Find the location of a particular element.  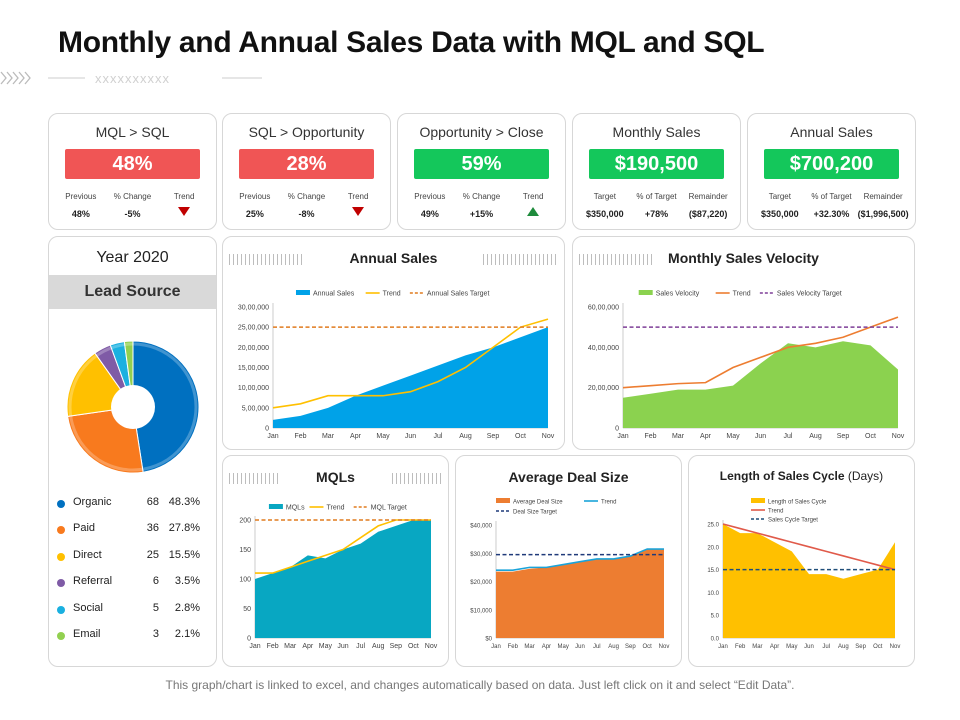

x-tick-label: Feb is located at coordinates (650, 436).